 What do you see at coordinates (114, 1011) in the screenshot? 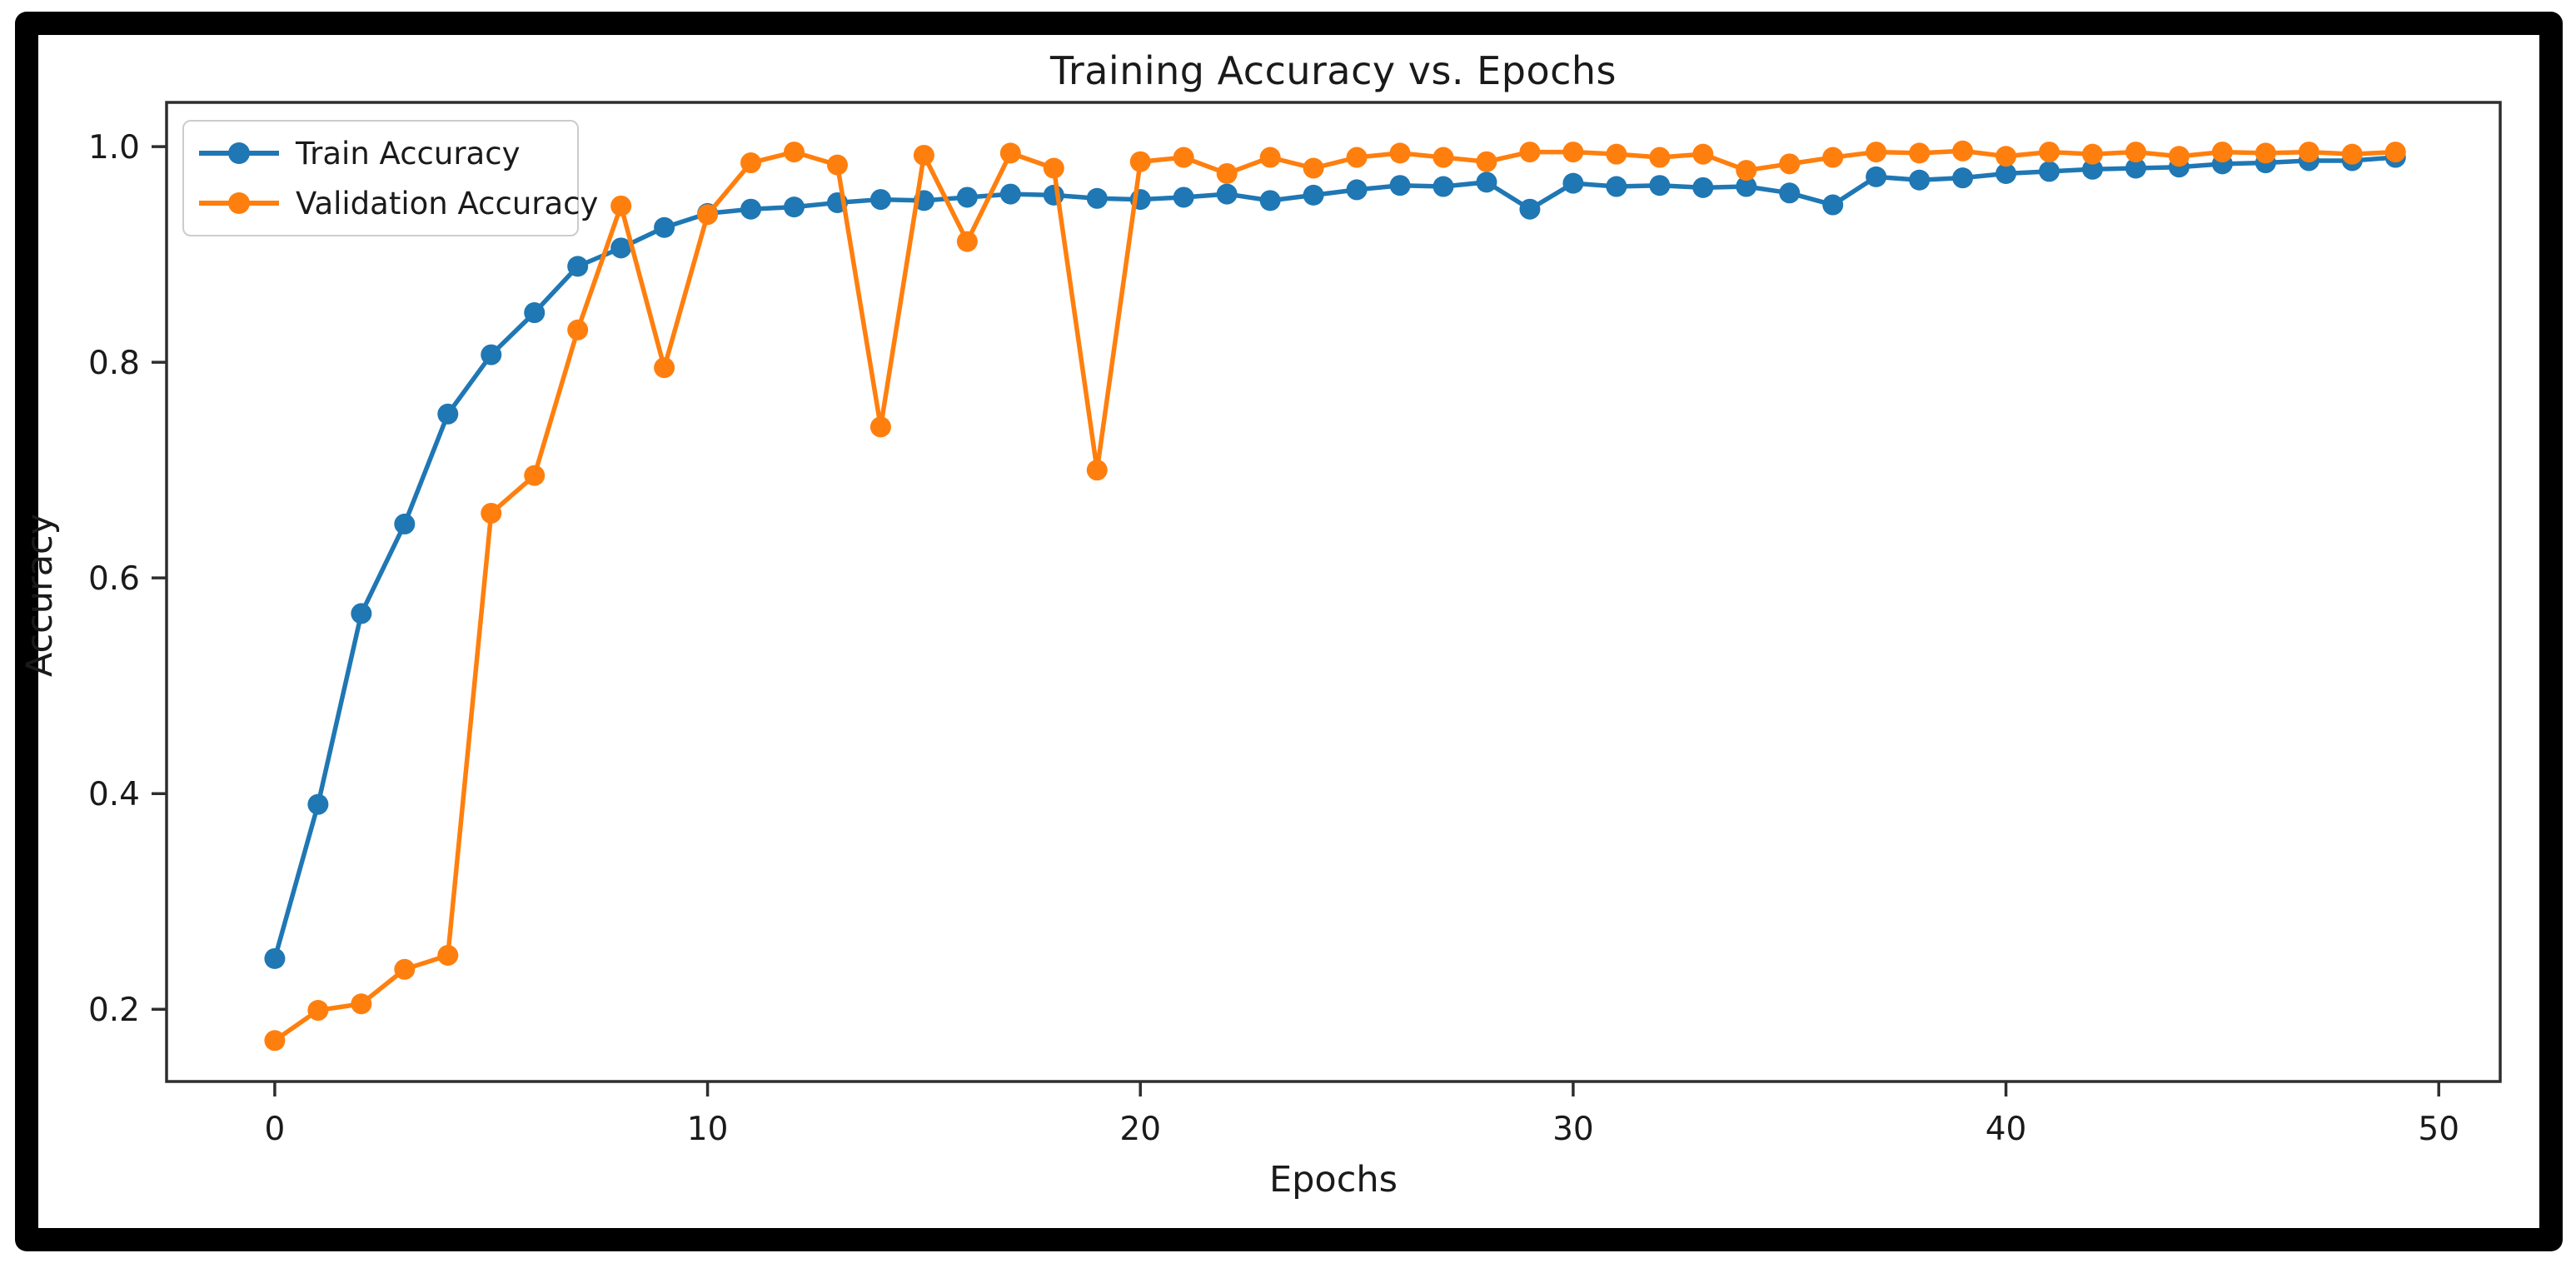
I see `y-tick-label: 0.2` at bounding box center [114, 1011].